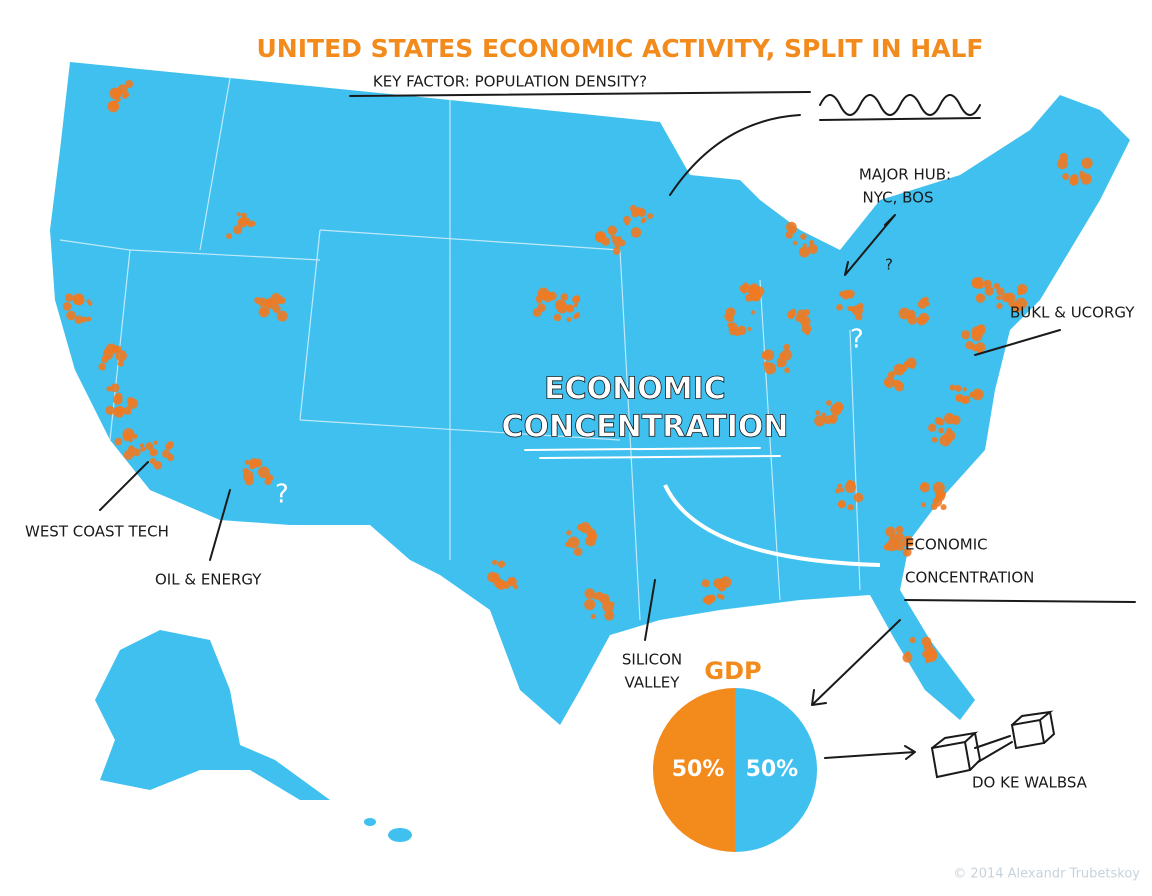 Image resolution: width=1152 pixels, height=896 pixels. What do you see at coordinates (580, 94) in the screenshot?
I see `underline` at bounding box center [580, 94].